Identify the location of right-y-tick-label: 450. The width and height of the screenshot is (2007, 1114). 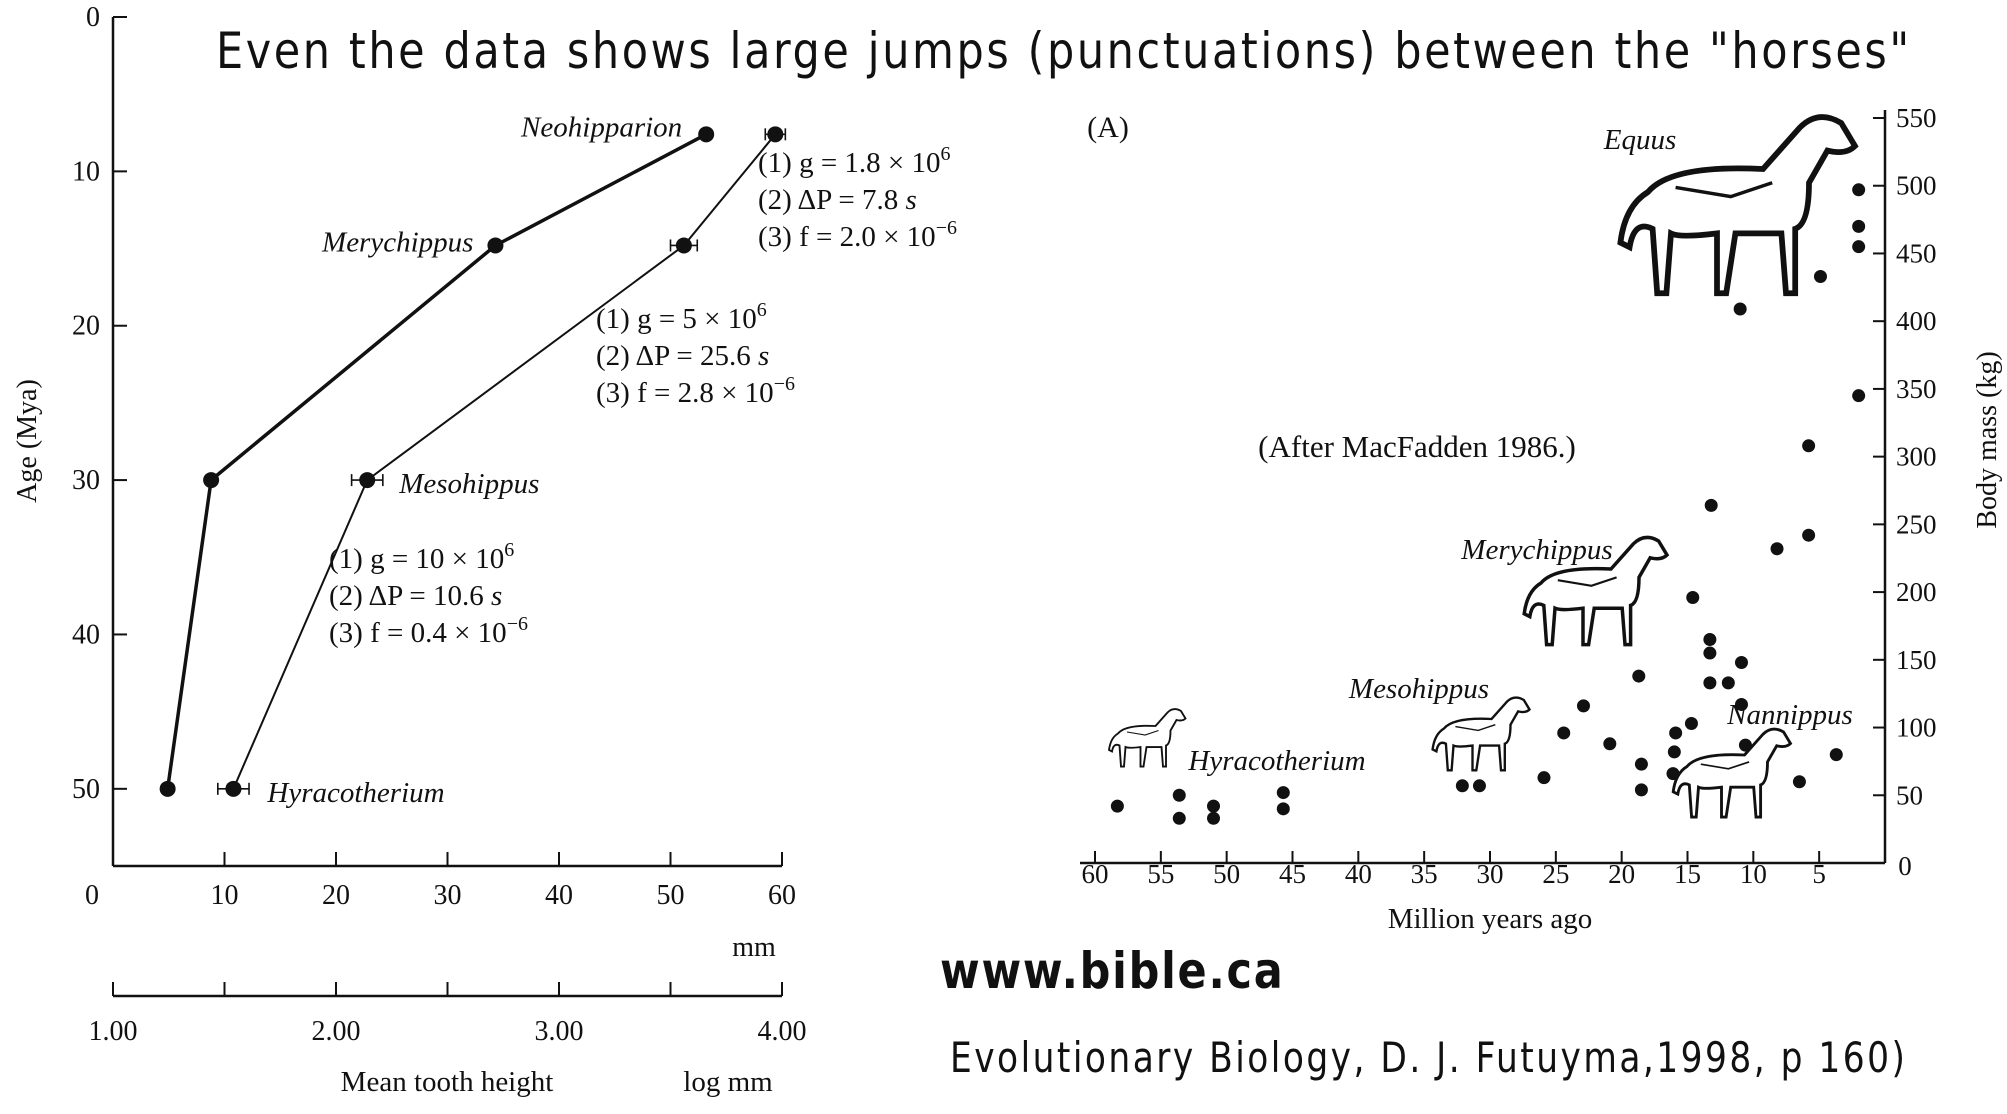
(1916, 253).